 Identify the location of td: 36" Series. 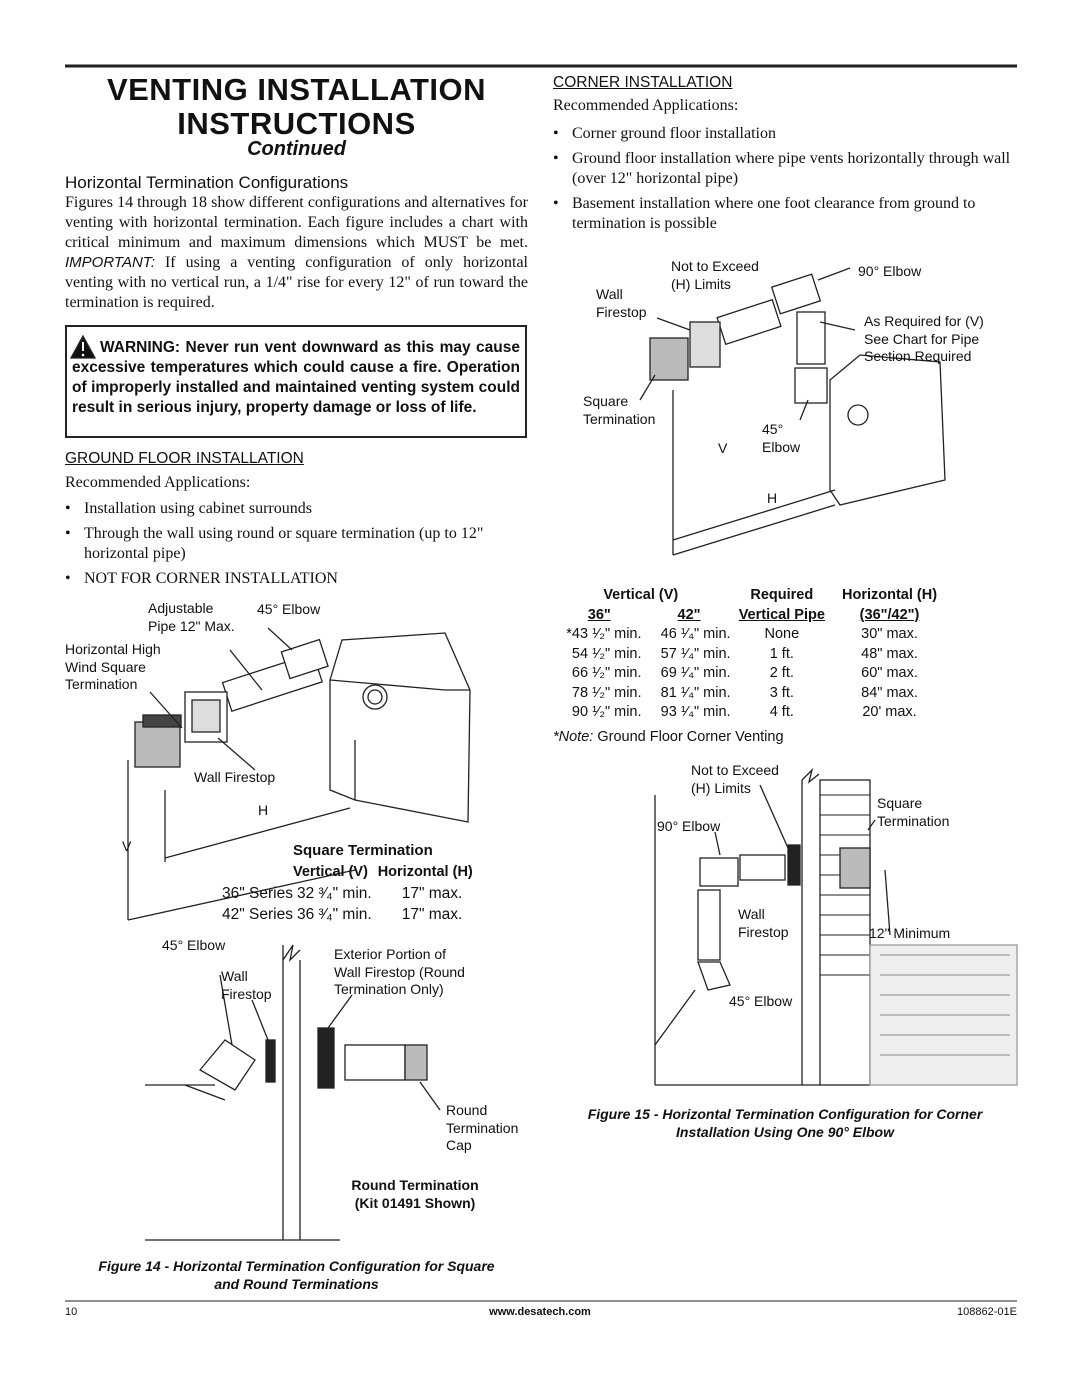
(257, 893).